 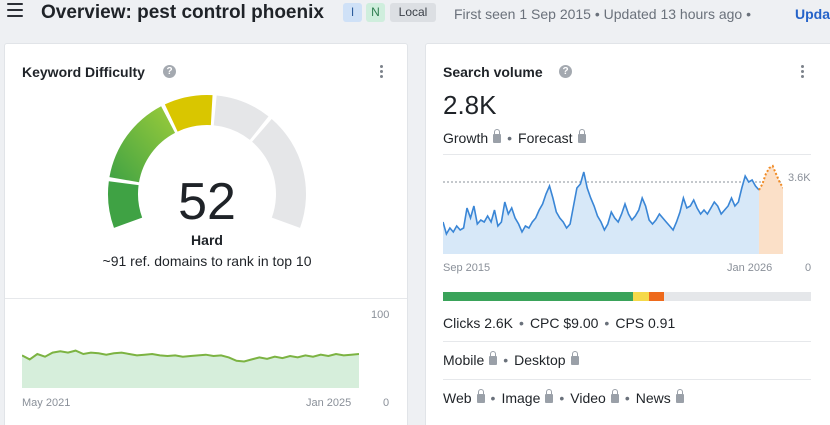 What do you see at coordinates (464, 360) in the screenshot?
I see `mobile-label: Mobile` at bounding box center [464, 360].